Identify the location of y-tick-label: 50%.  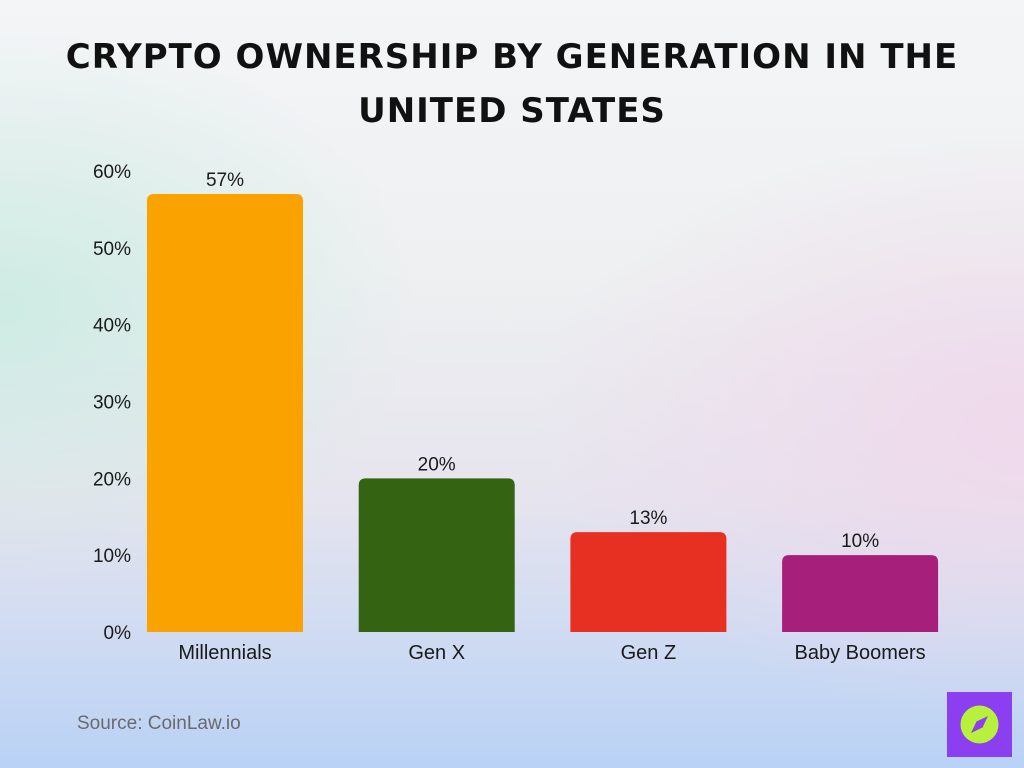
(112, 249).